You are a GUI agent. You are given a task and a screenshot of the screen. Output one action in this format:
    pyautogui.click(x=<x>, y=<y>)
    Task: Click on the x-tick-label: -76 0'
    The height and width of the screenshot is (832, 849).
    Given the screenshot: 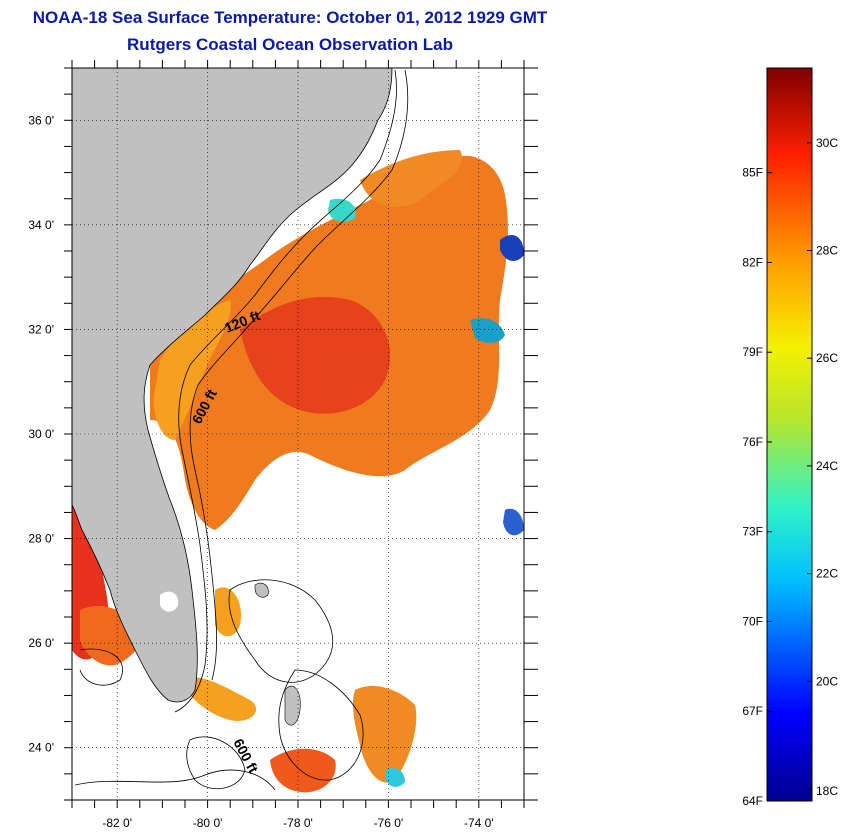 What is the action you would take?
    pyautogui.click(x=389, y=823)
    